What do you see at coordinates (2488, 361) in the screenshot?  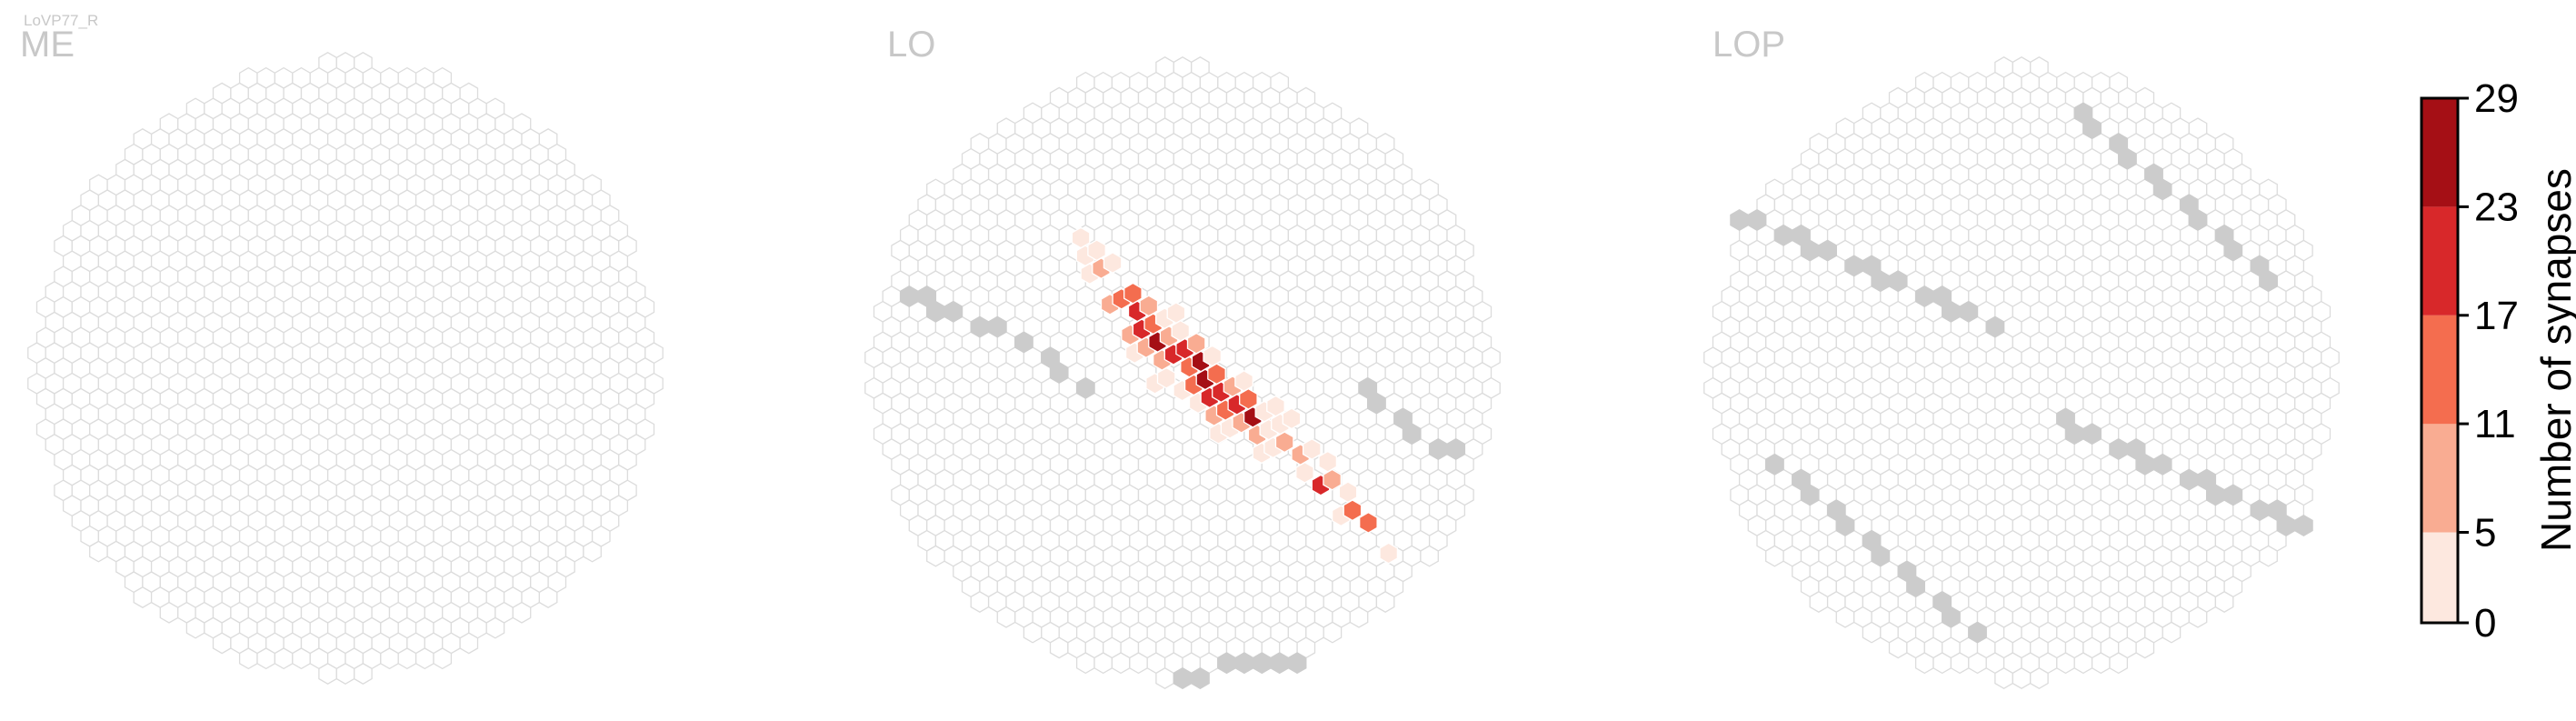 I see `colorbar-ticks: 0 5 11 17 23 29` at bounding box center [2488, 361].